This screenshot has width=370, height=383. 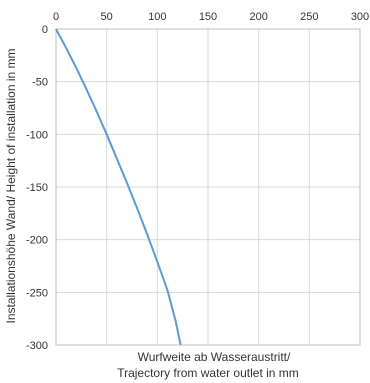 I want to click on x-tick-label-5: 250, so click(x=309, y=17).